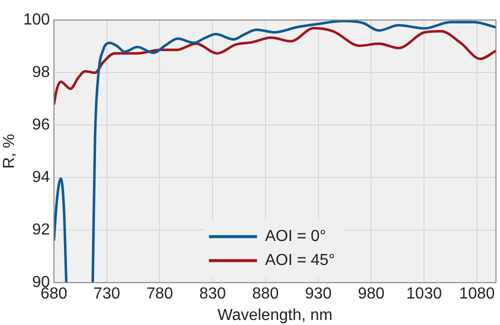 This screenshot has width=500, height=325. I want to click on legend-label: AOI = 45°, so click(299, 261).